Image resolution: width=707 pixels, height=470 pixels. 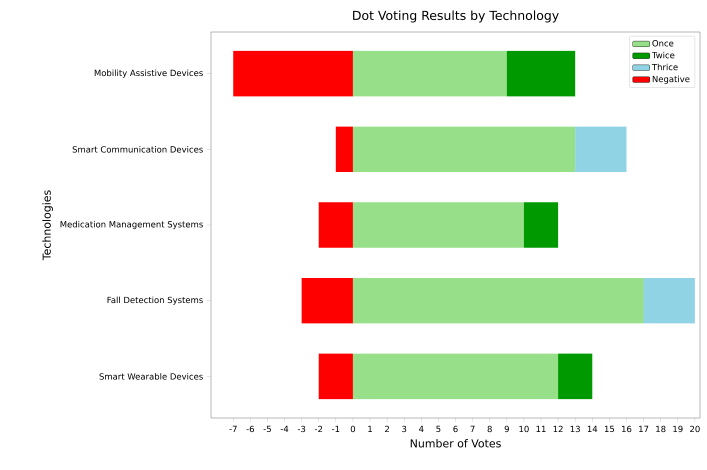 I want to click on x-tick-label: 17, so click(x=643, y=429).